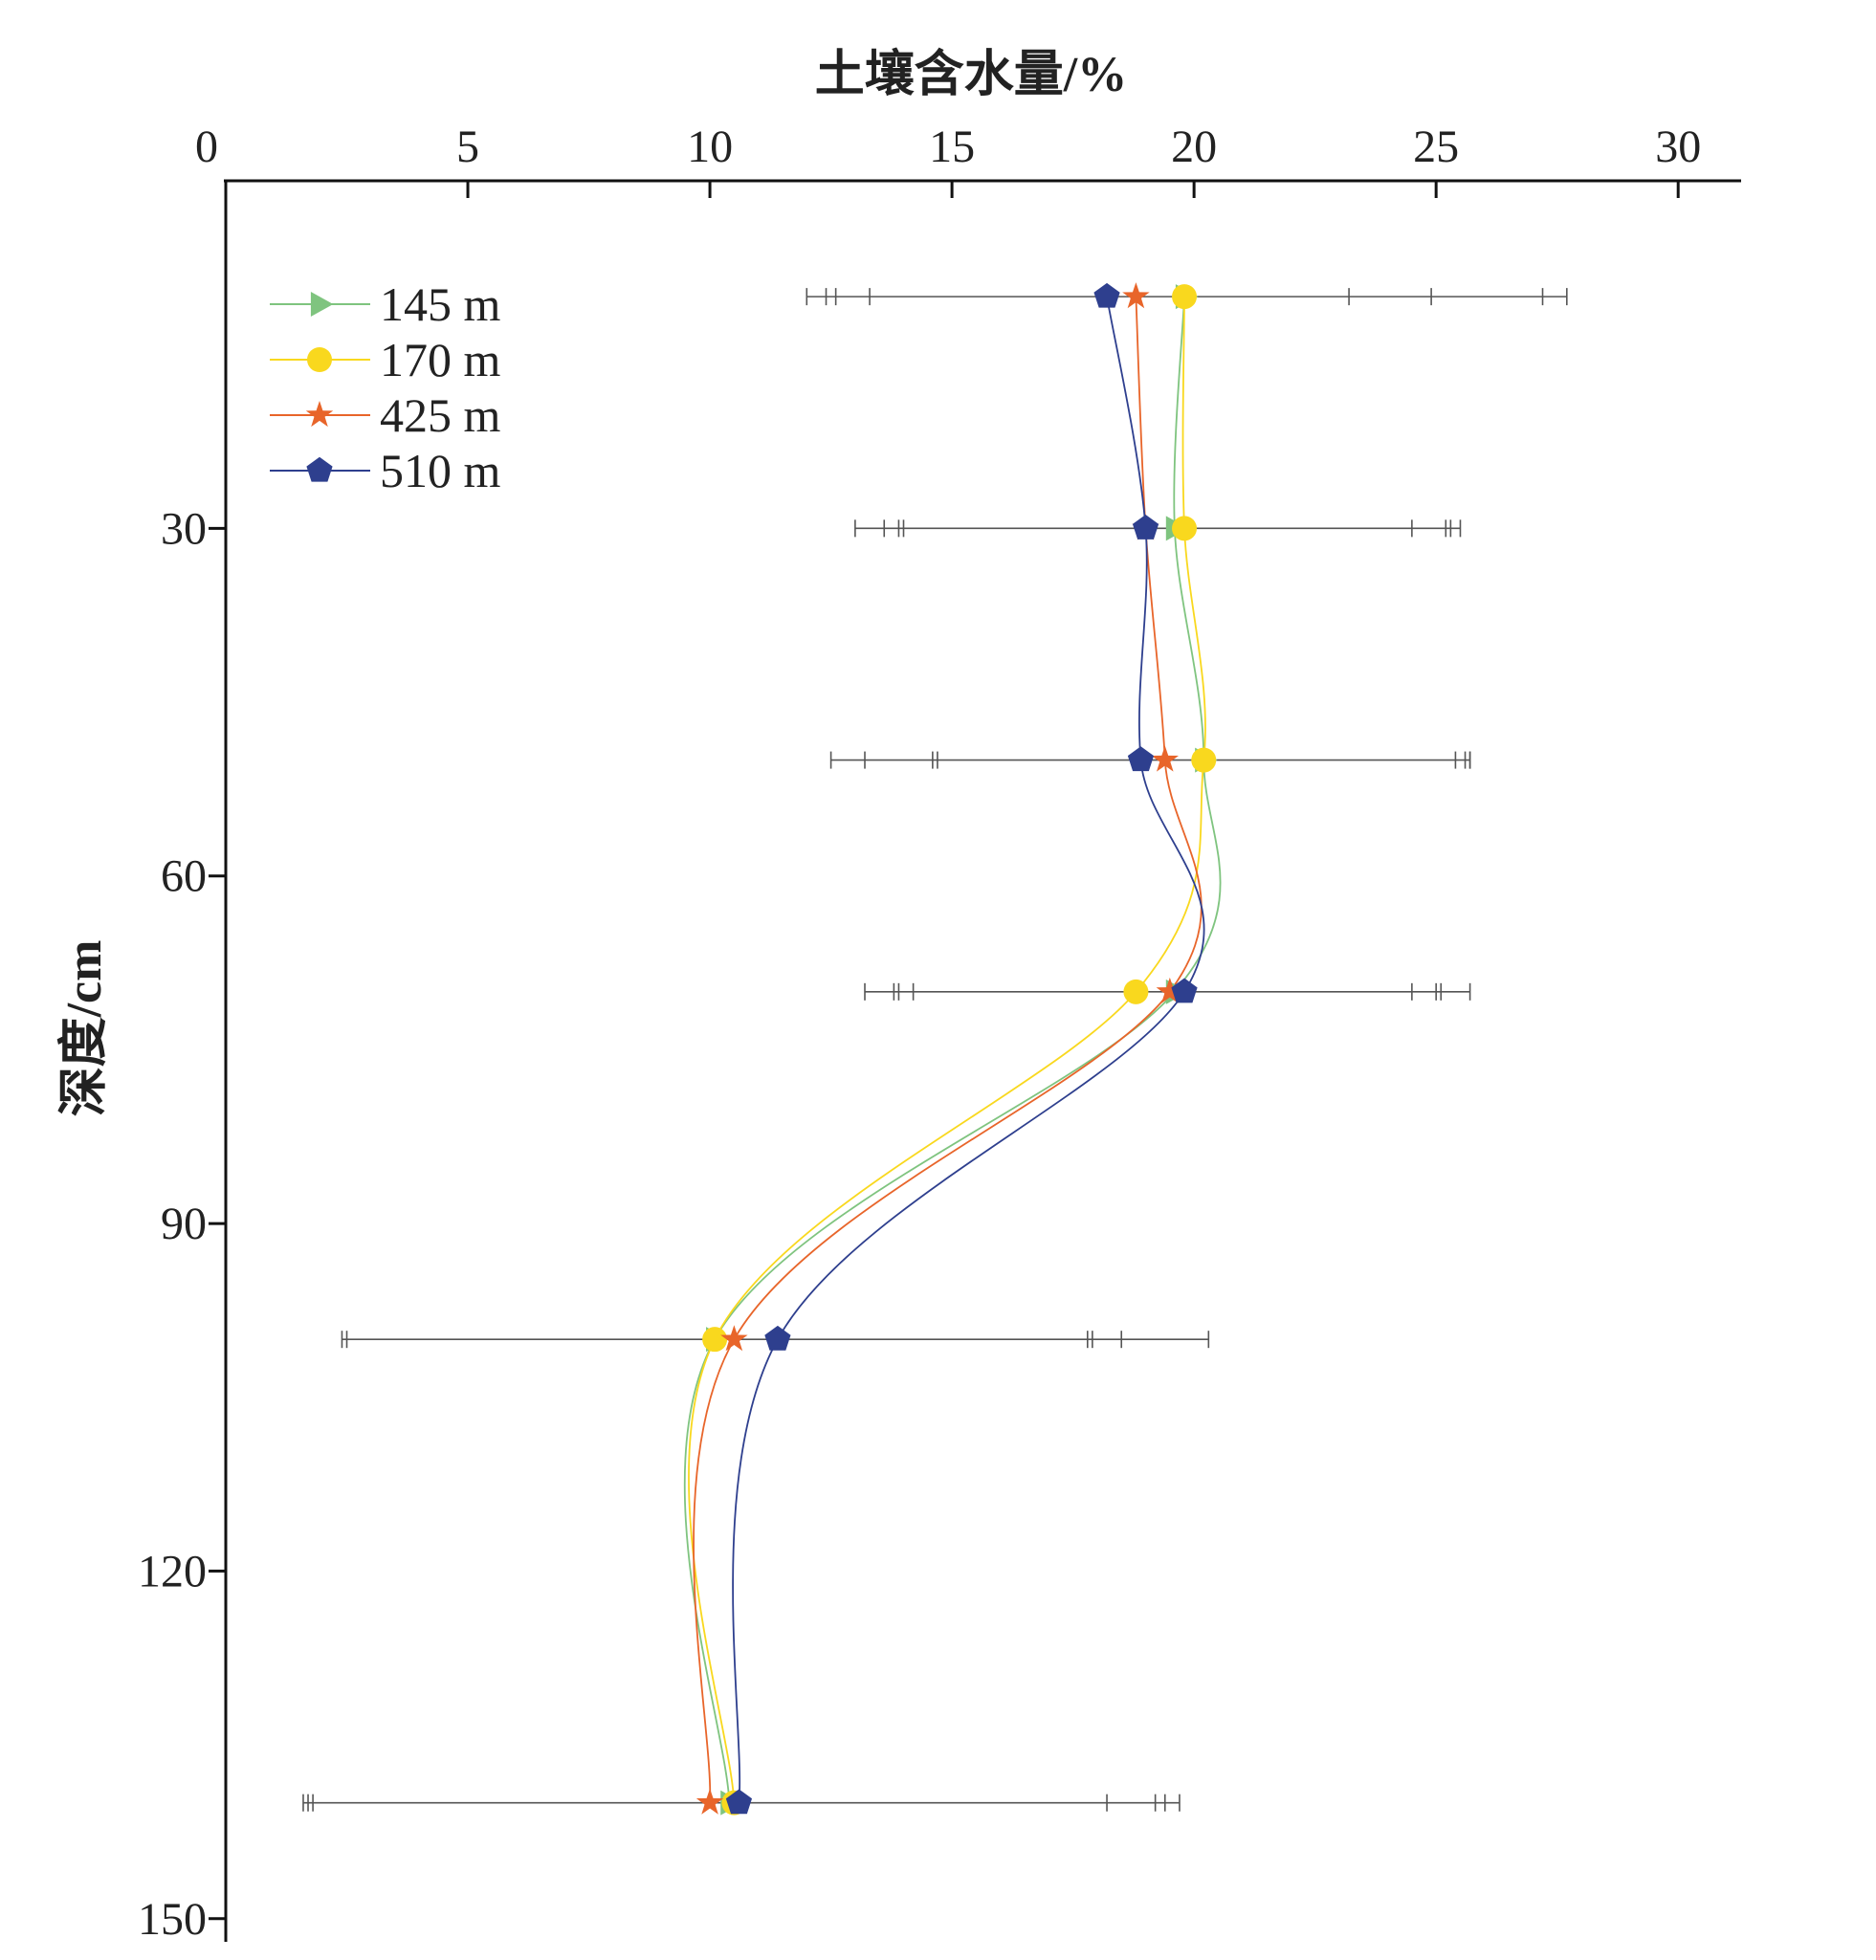  Describe the element at coordinates (1194, 146) in the screenshot. I see `x-tick-label: 20` at that location.